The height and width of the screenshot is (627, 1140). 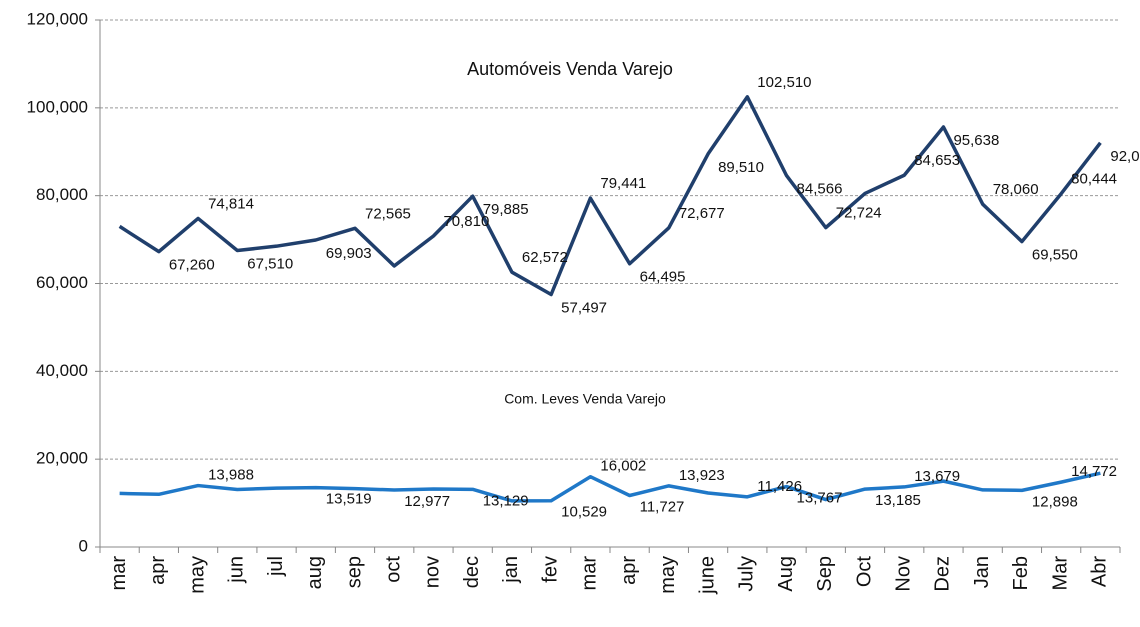 I want to click on data-label: 12,898, so click(x=1055, y=501).